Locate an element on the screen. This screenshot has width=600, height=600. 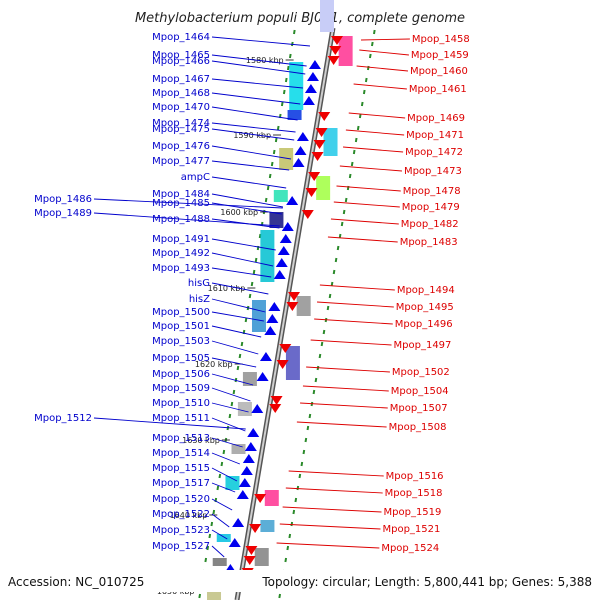
accession-text: Accession: NC_010725 is located at coordinates (76, 582).